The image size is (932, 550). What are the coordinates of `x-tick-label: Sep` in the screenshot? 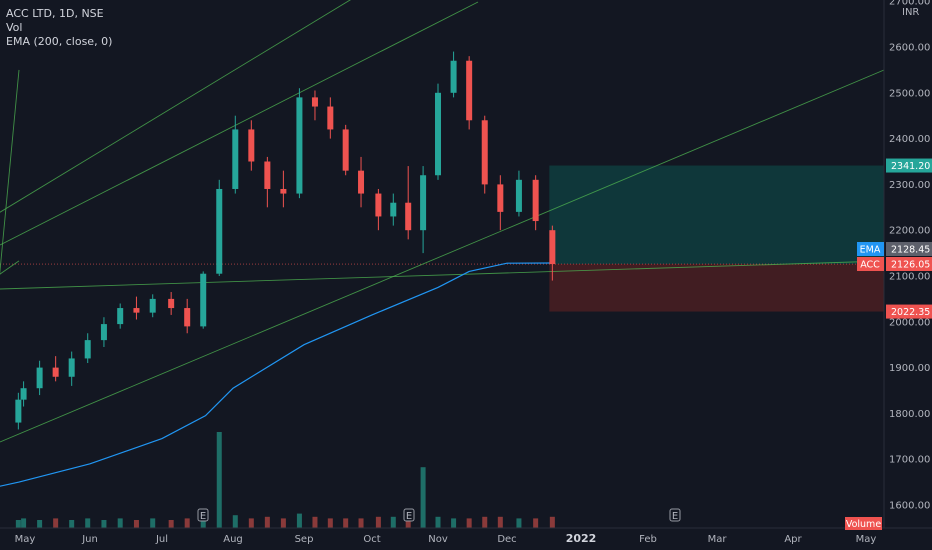 It's located at (304, 539).